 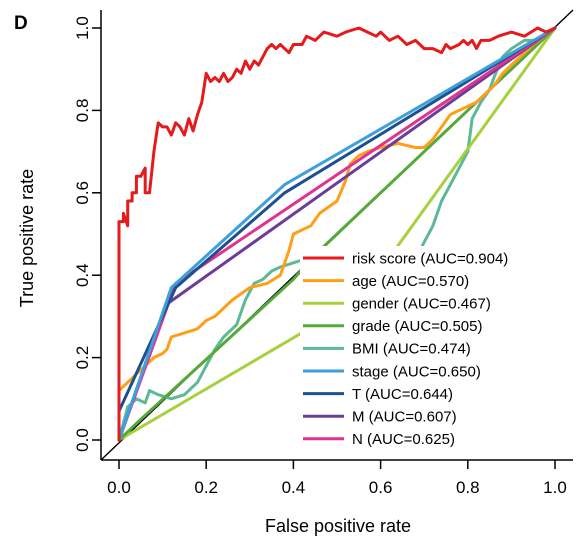 What do you see at coordinates (430, 258) in the screenshot?
I see `legend-label-risk-score: risk score (AUC=0.904)` at bounding box center [430, 258].